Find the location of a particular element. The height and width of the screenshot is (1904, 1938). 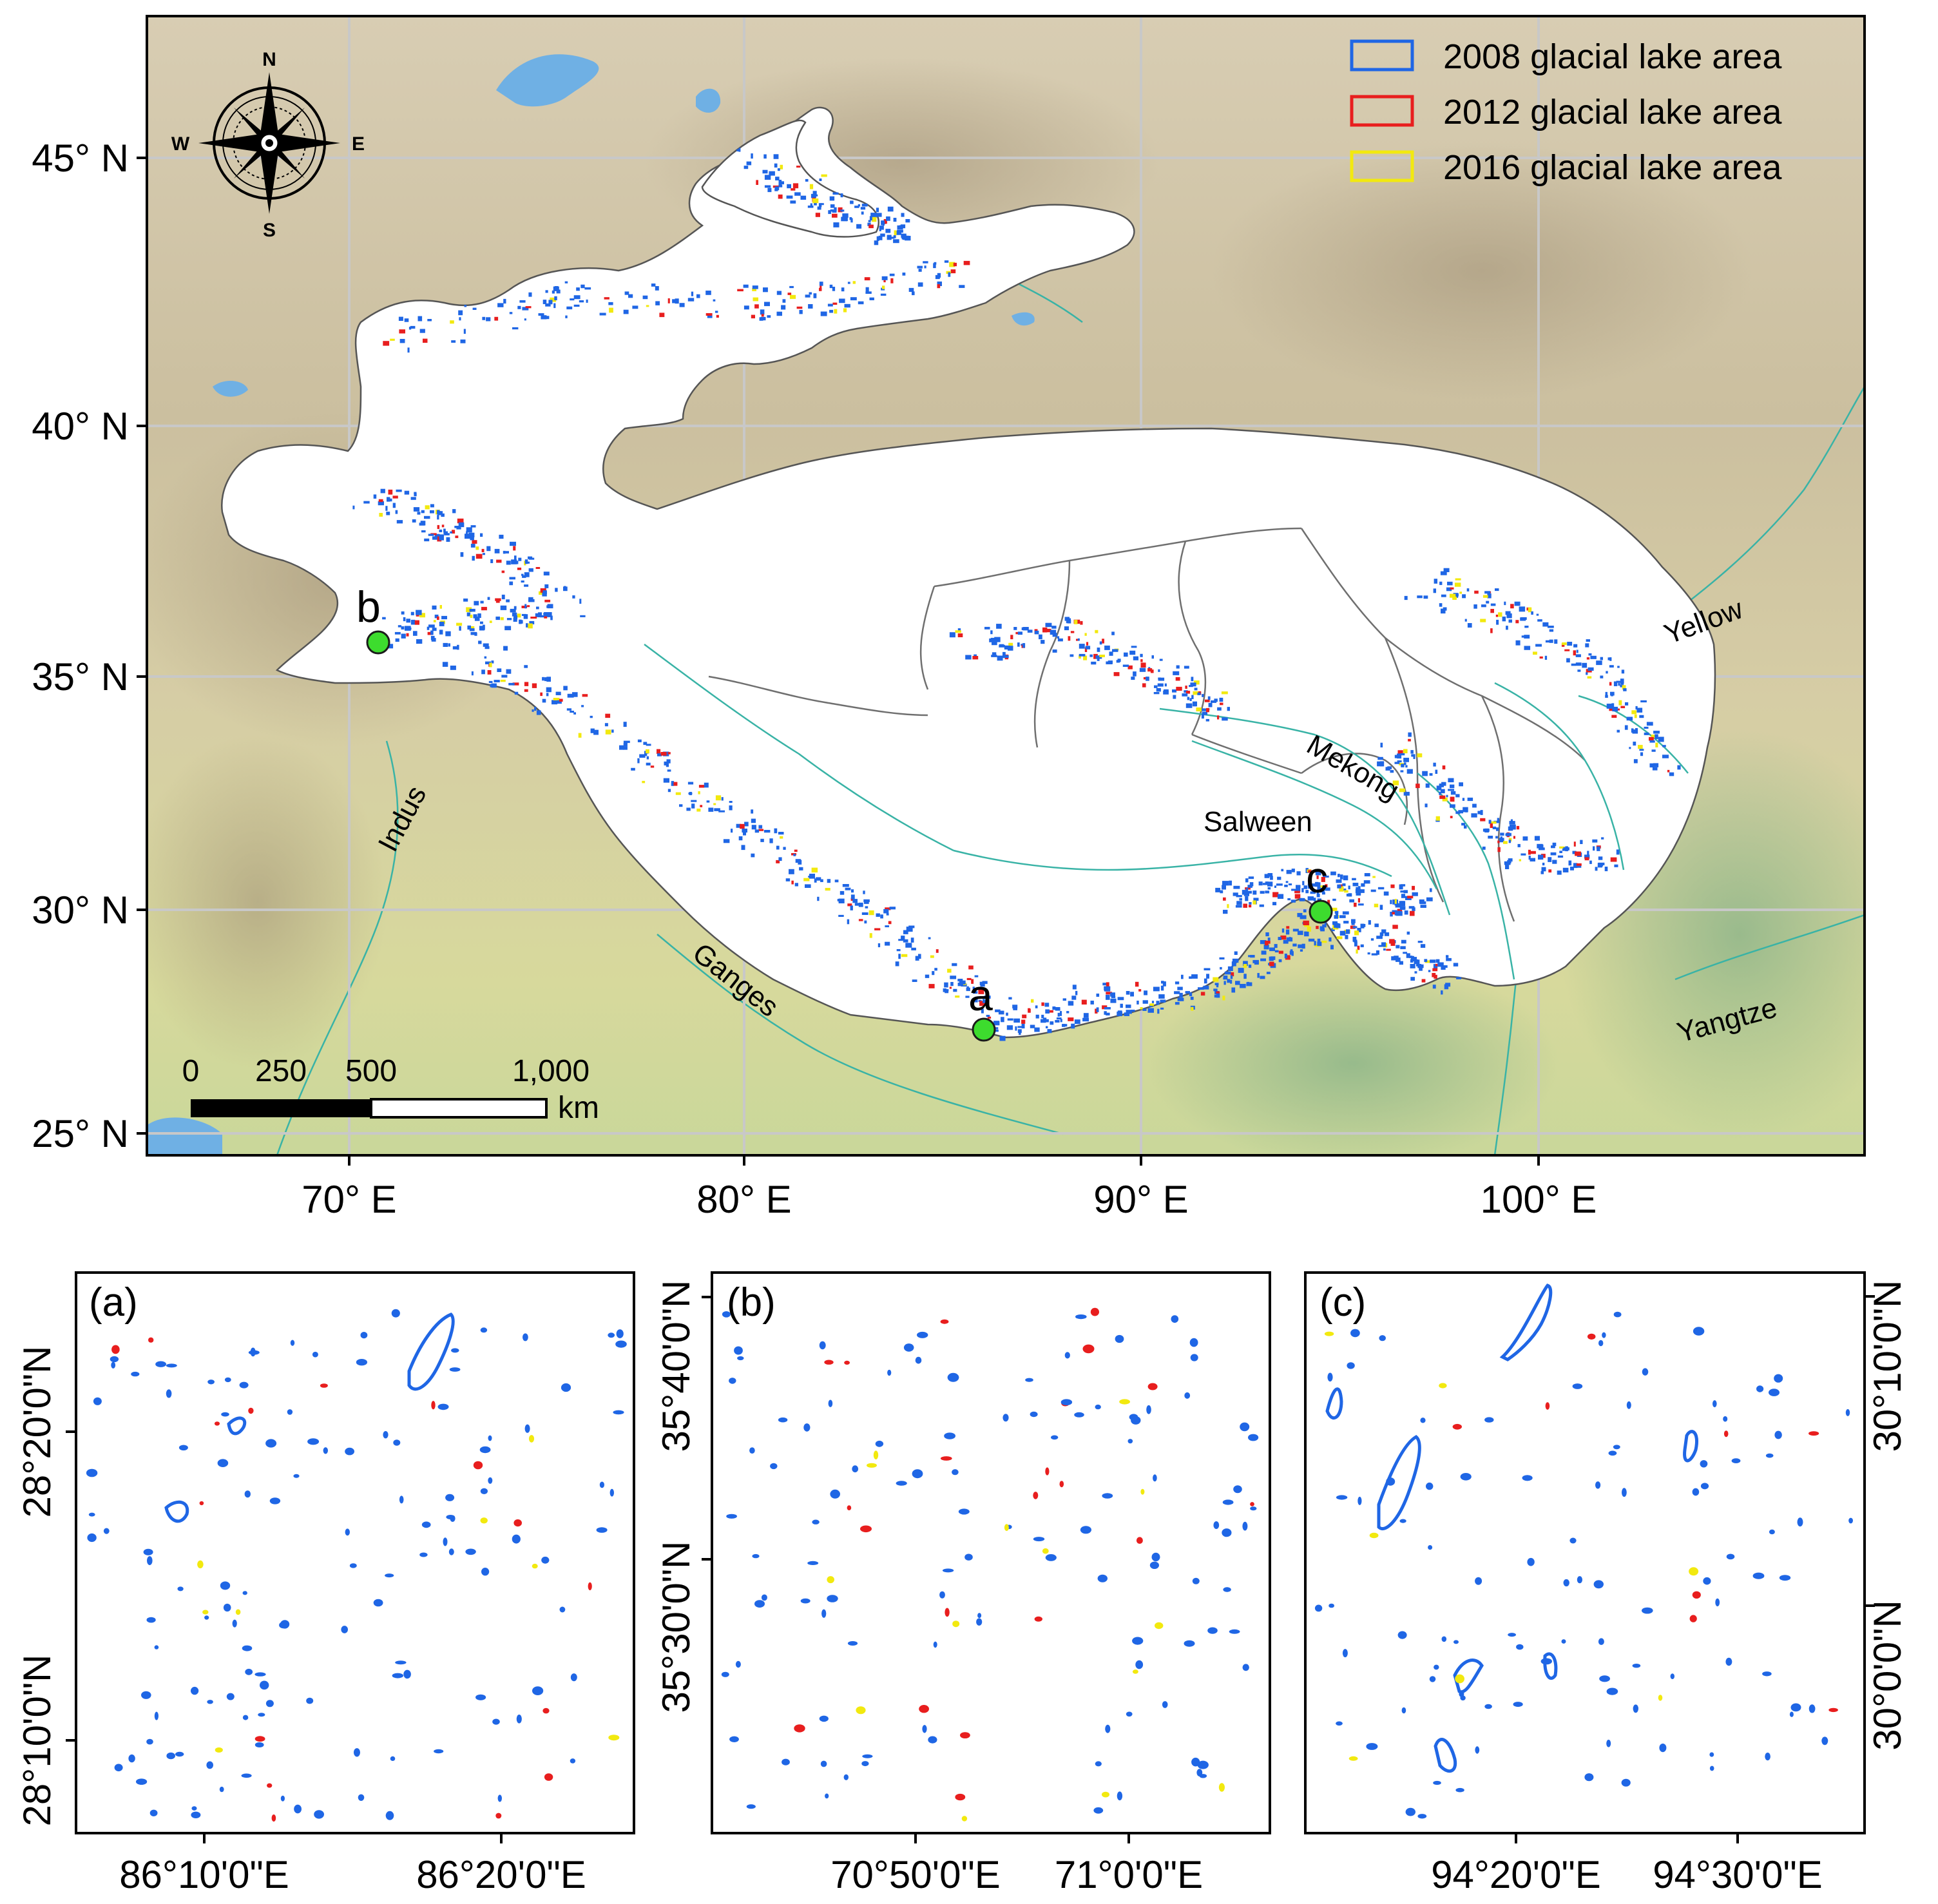

scale-bar-white is located at coordinates (459, 1108).